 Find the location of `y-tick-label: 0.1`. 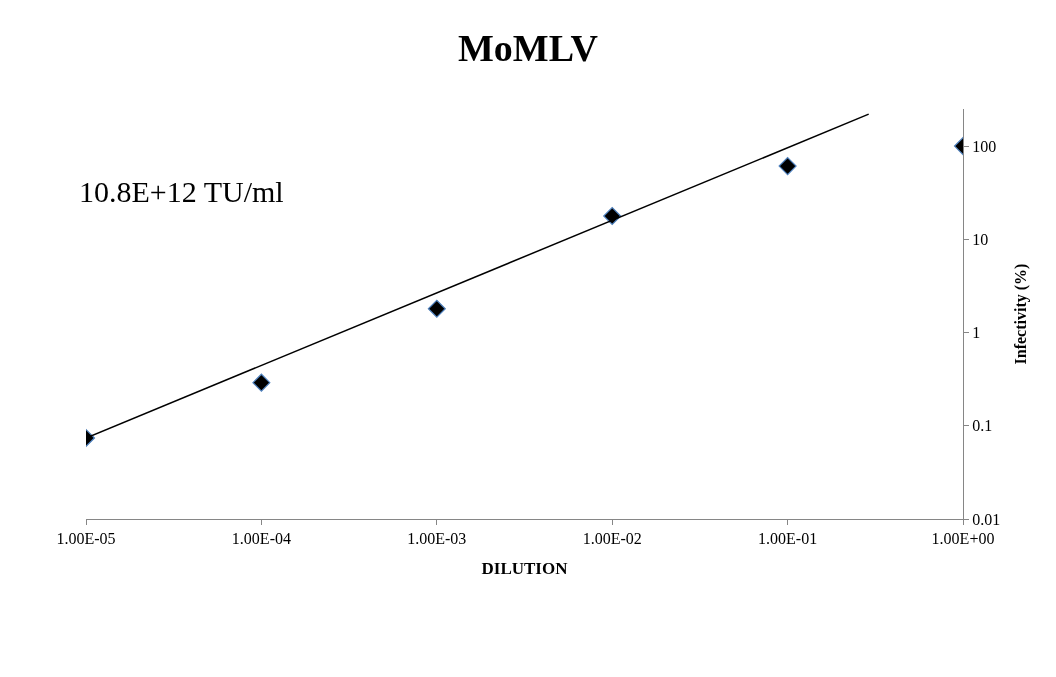

y-tick-label: 0.1 is located at coordinates (982, 426).